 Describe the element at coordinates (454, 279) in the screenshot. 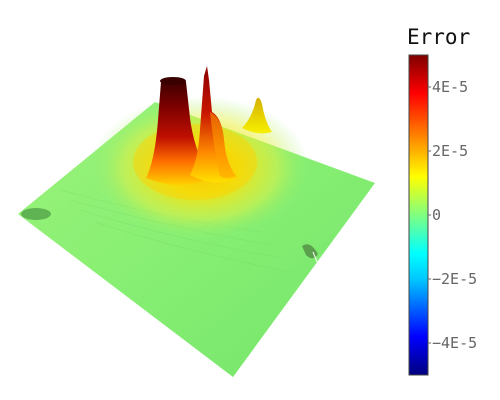

I see `colorbar-tick-label: −2E-5` at that location.